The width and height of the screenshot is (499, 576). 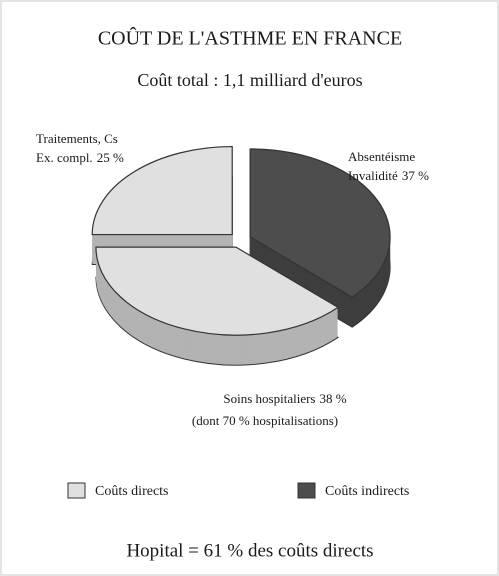 What do you see at coordinates (132, 491) in the screenshot?
I see `legend-label: Coûts directs` at bounding box center [132, 491].